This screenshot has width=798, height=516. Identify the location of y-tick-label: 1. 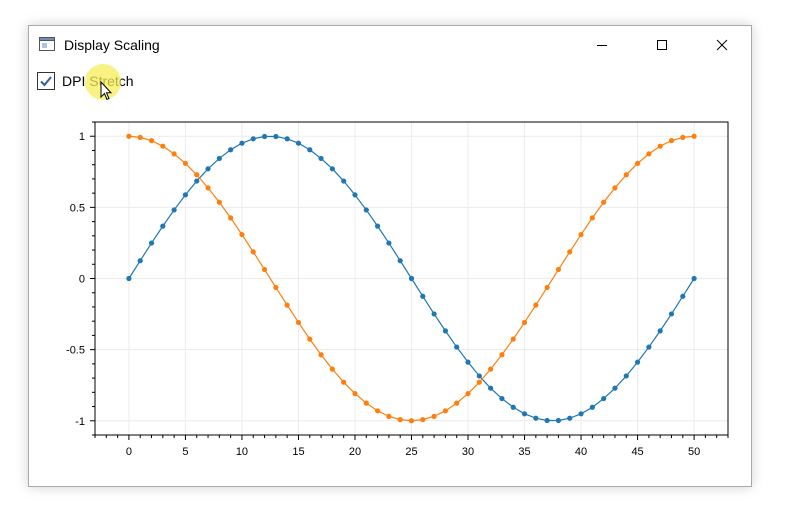
(82, 137).